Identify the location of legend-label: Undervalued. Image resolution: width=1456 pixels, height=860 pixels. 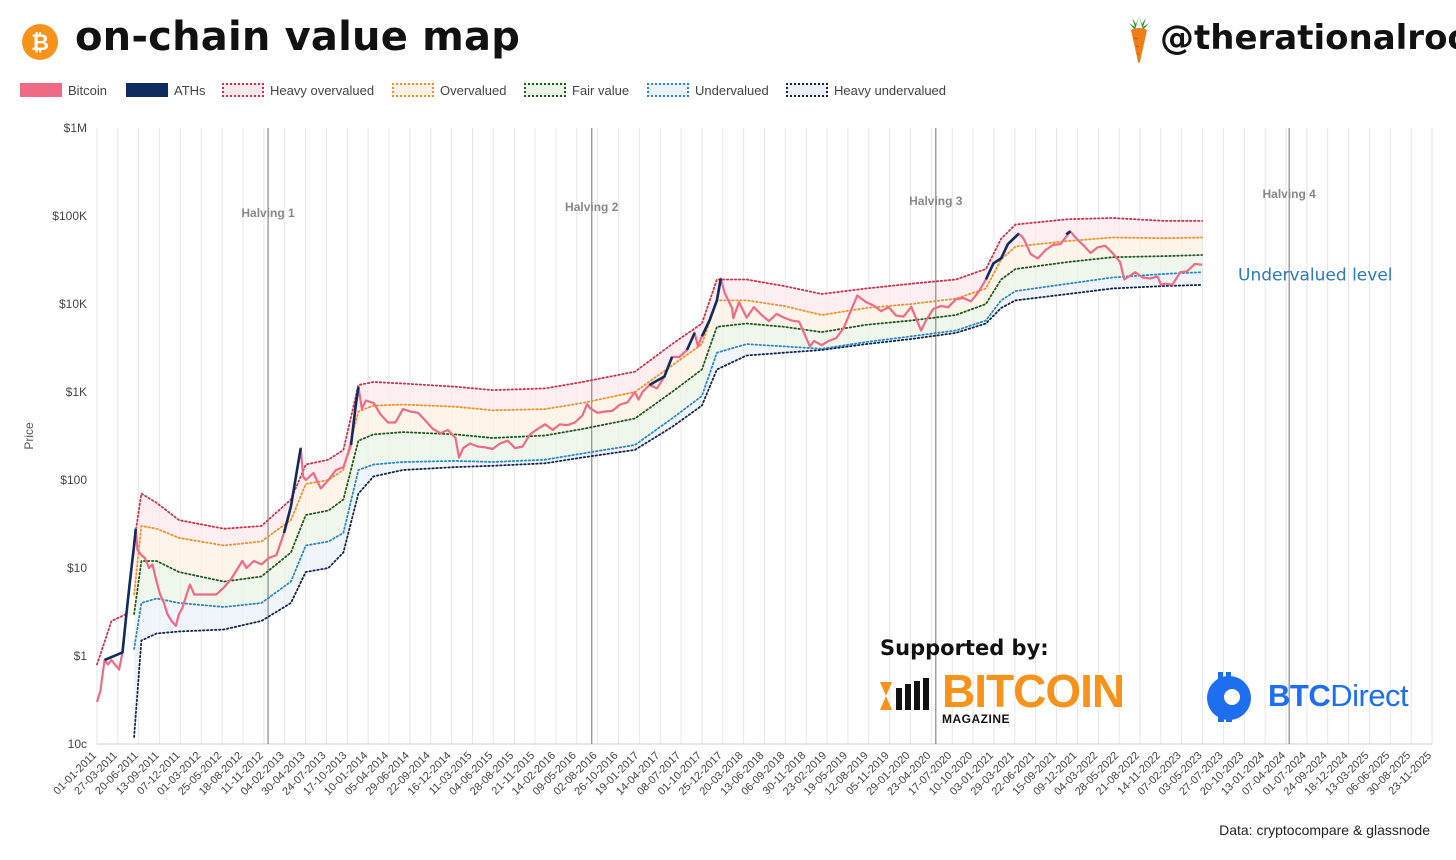
(732, 90).